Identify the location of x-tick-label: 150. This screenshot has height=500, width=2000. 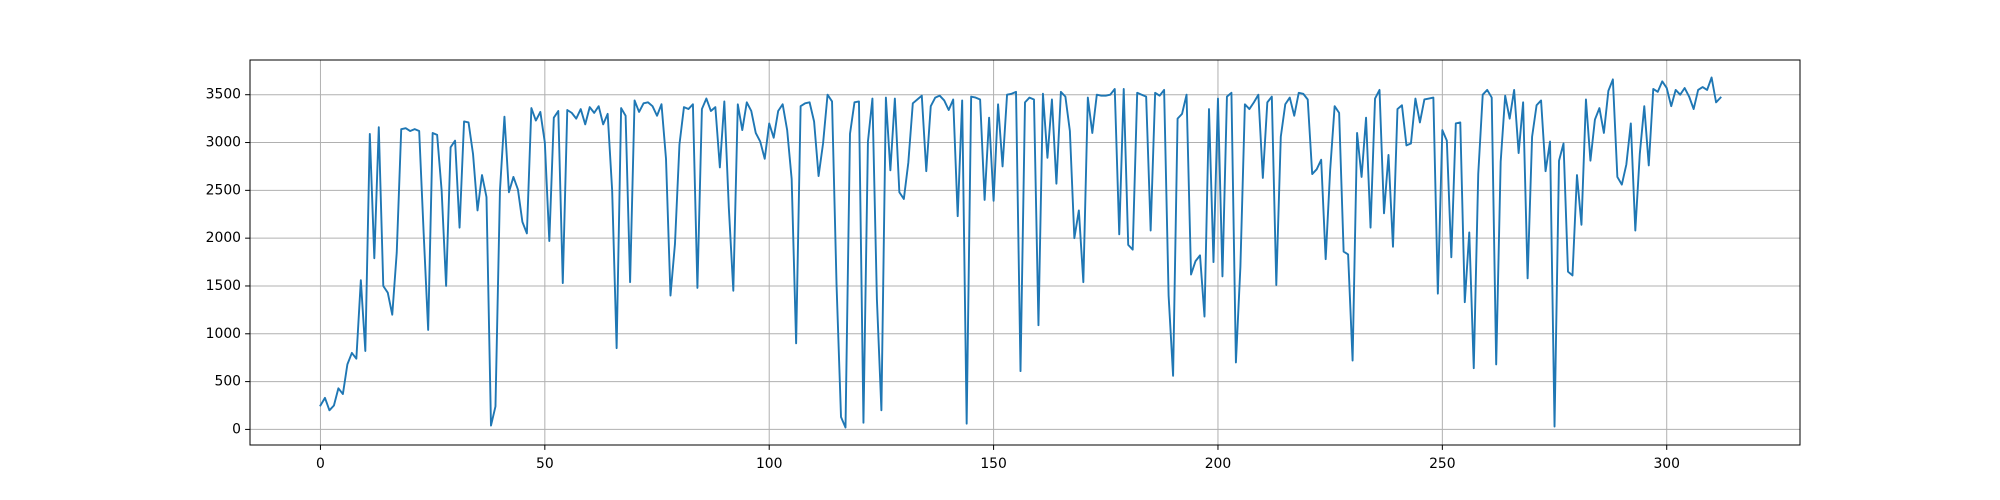
(993, 464).